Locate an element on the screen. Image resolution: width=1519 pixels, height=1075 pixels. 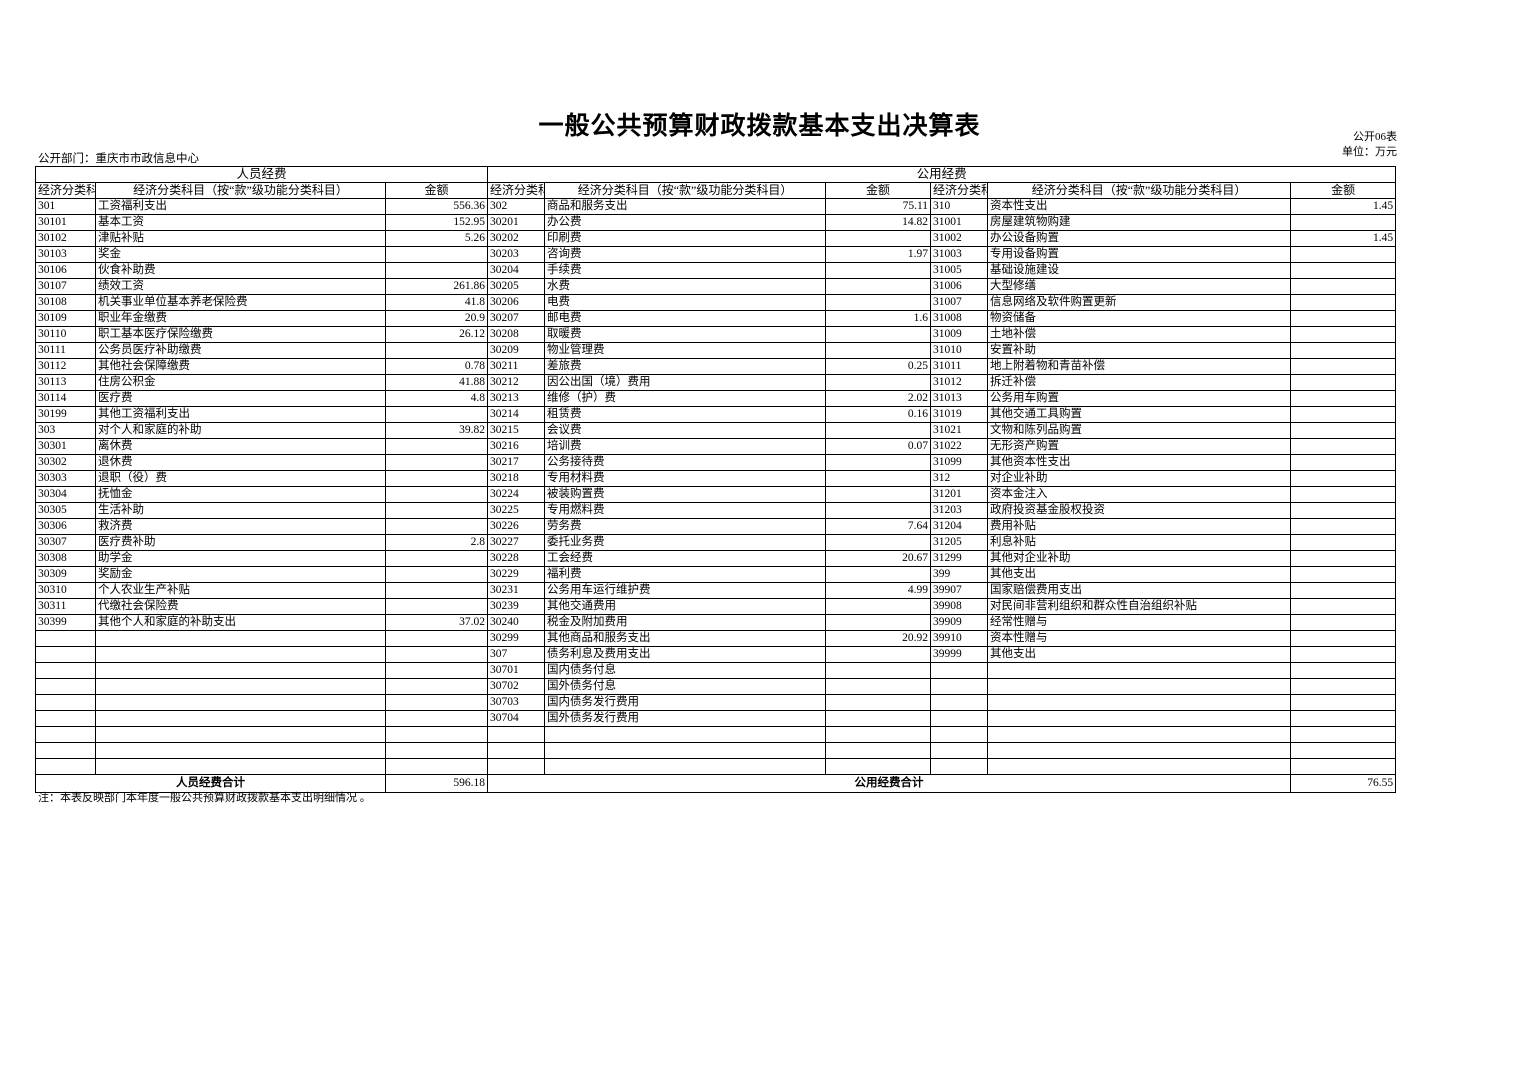
cell-subject: 助学金 is located at coordinates (240, 558).